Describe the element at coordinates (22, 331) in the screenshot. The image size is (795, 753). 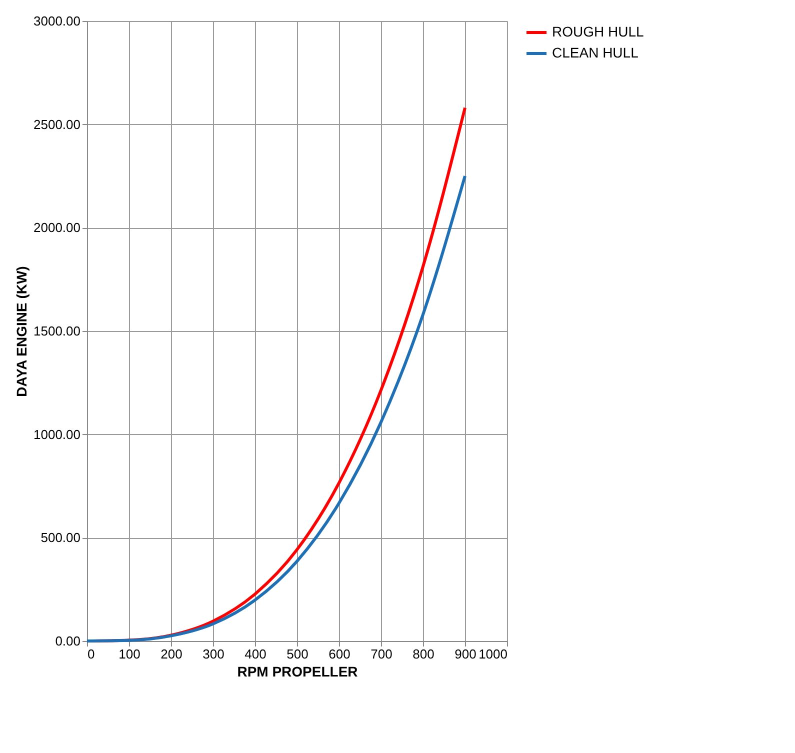
I see `y-axis-title: DAYA ENGINE (KW)` at that location.